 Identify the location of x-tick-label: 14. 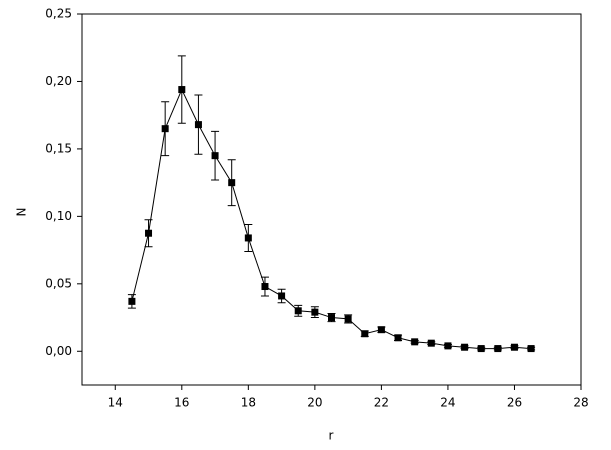
(115, 403).